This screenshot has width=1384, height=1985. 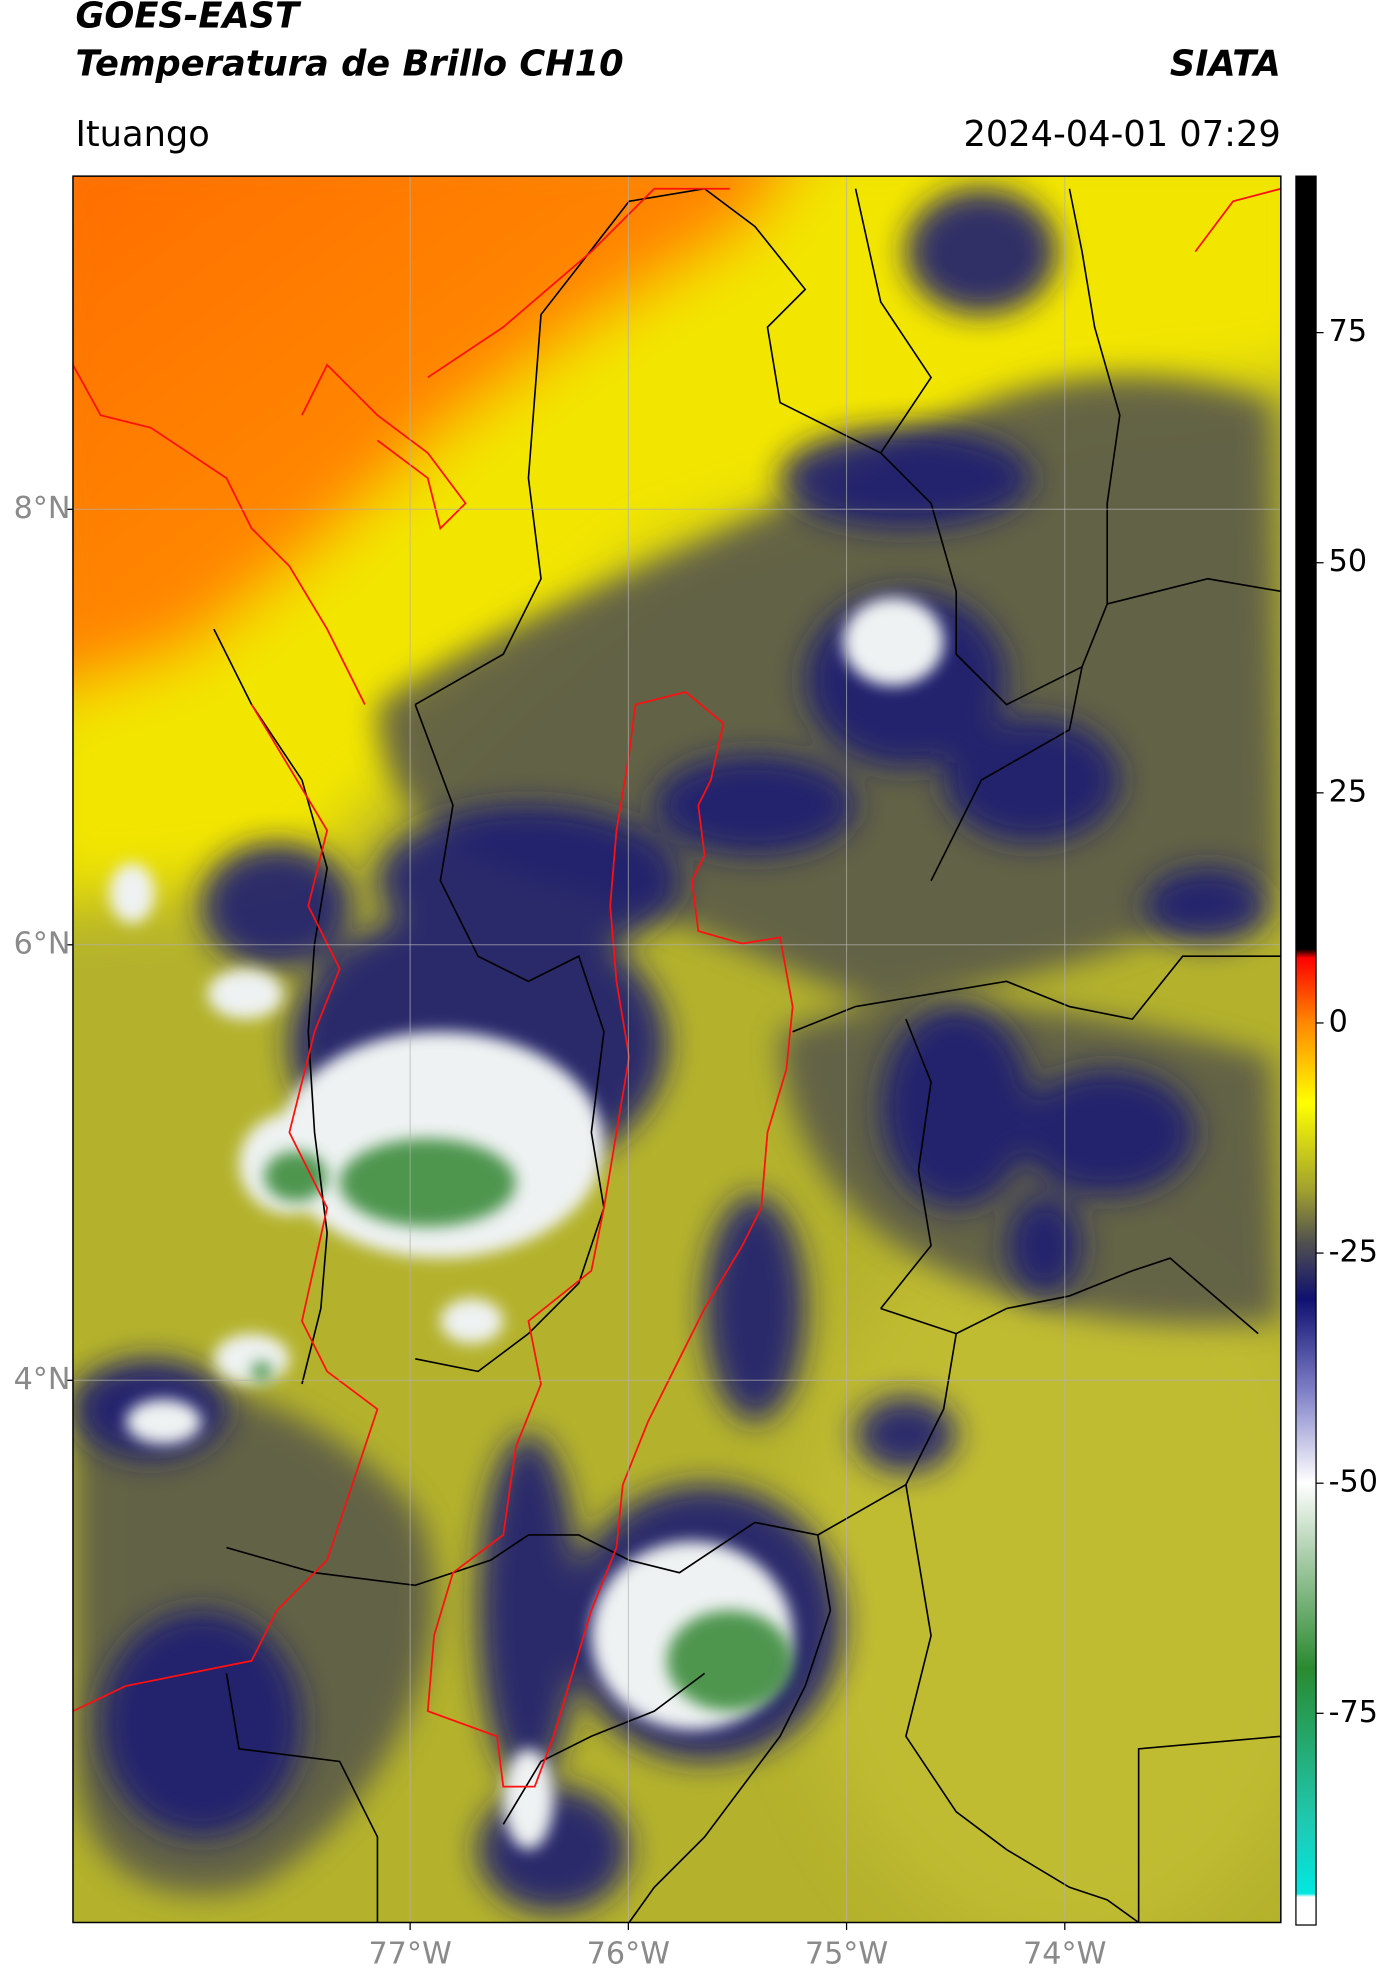 I want to click on colorbar, so click(x=1306, y=1050).